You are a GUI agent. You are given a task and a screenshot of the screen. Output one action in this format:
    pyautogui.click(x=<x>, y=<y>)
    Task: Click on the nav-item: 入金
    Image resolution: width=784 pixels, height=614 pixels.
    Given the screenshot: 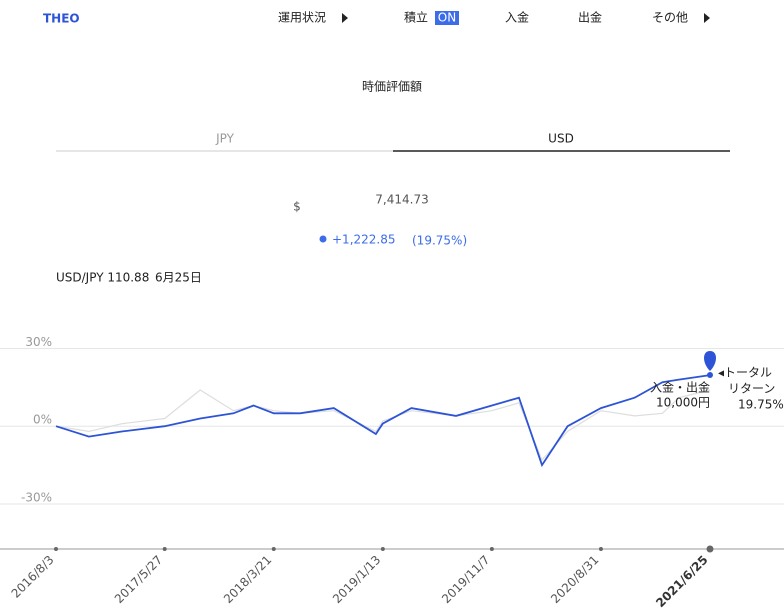 What is the action you would take?
    pyautogui.click(x=517, y=17)
    